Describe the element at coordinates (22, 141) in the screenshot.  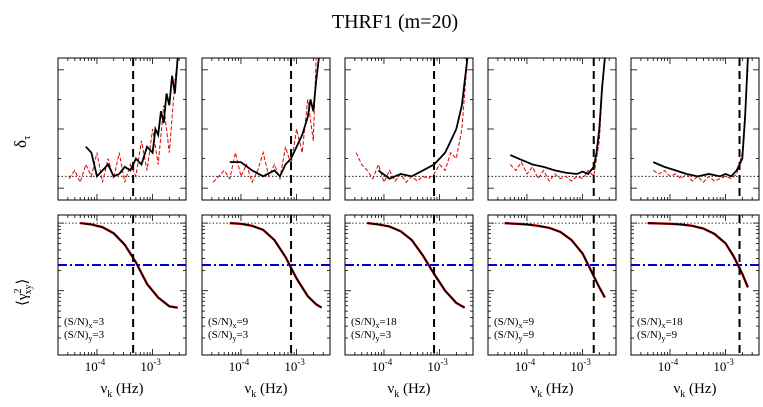
I see `top-y-axis-label: δτ` at that location.